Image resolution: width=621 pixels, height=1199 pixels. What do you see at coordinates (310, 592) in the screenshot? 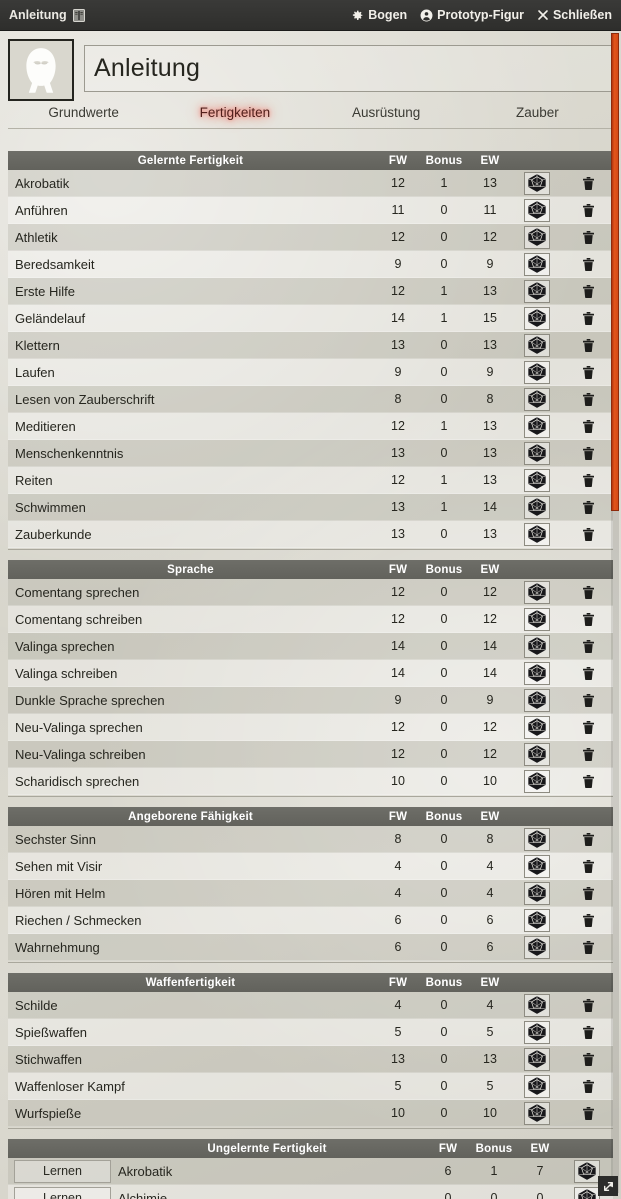
I see `table-row: Comentang sprechen 12 0 12` at bounding box center [310, 592].